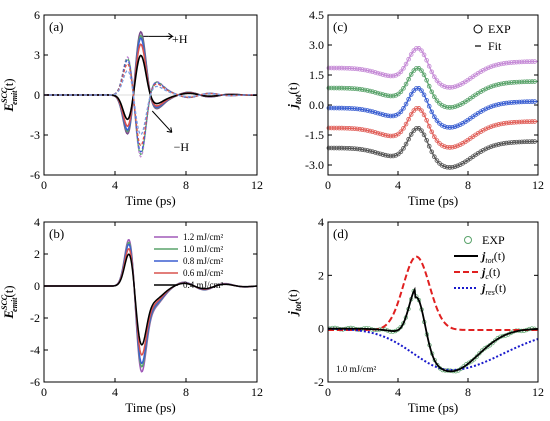  What do you see at coordinates (203, 237) in the screenshot?
I see `legend-label-0: 1.2 mJ/cm²` at bounding box center [203, 237].